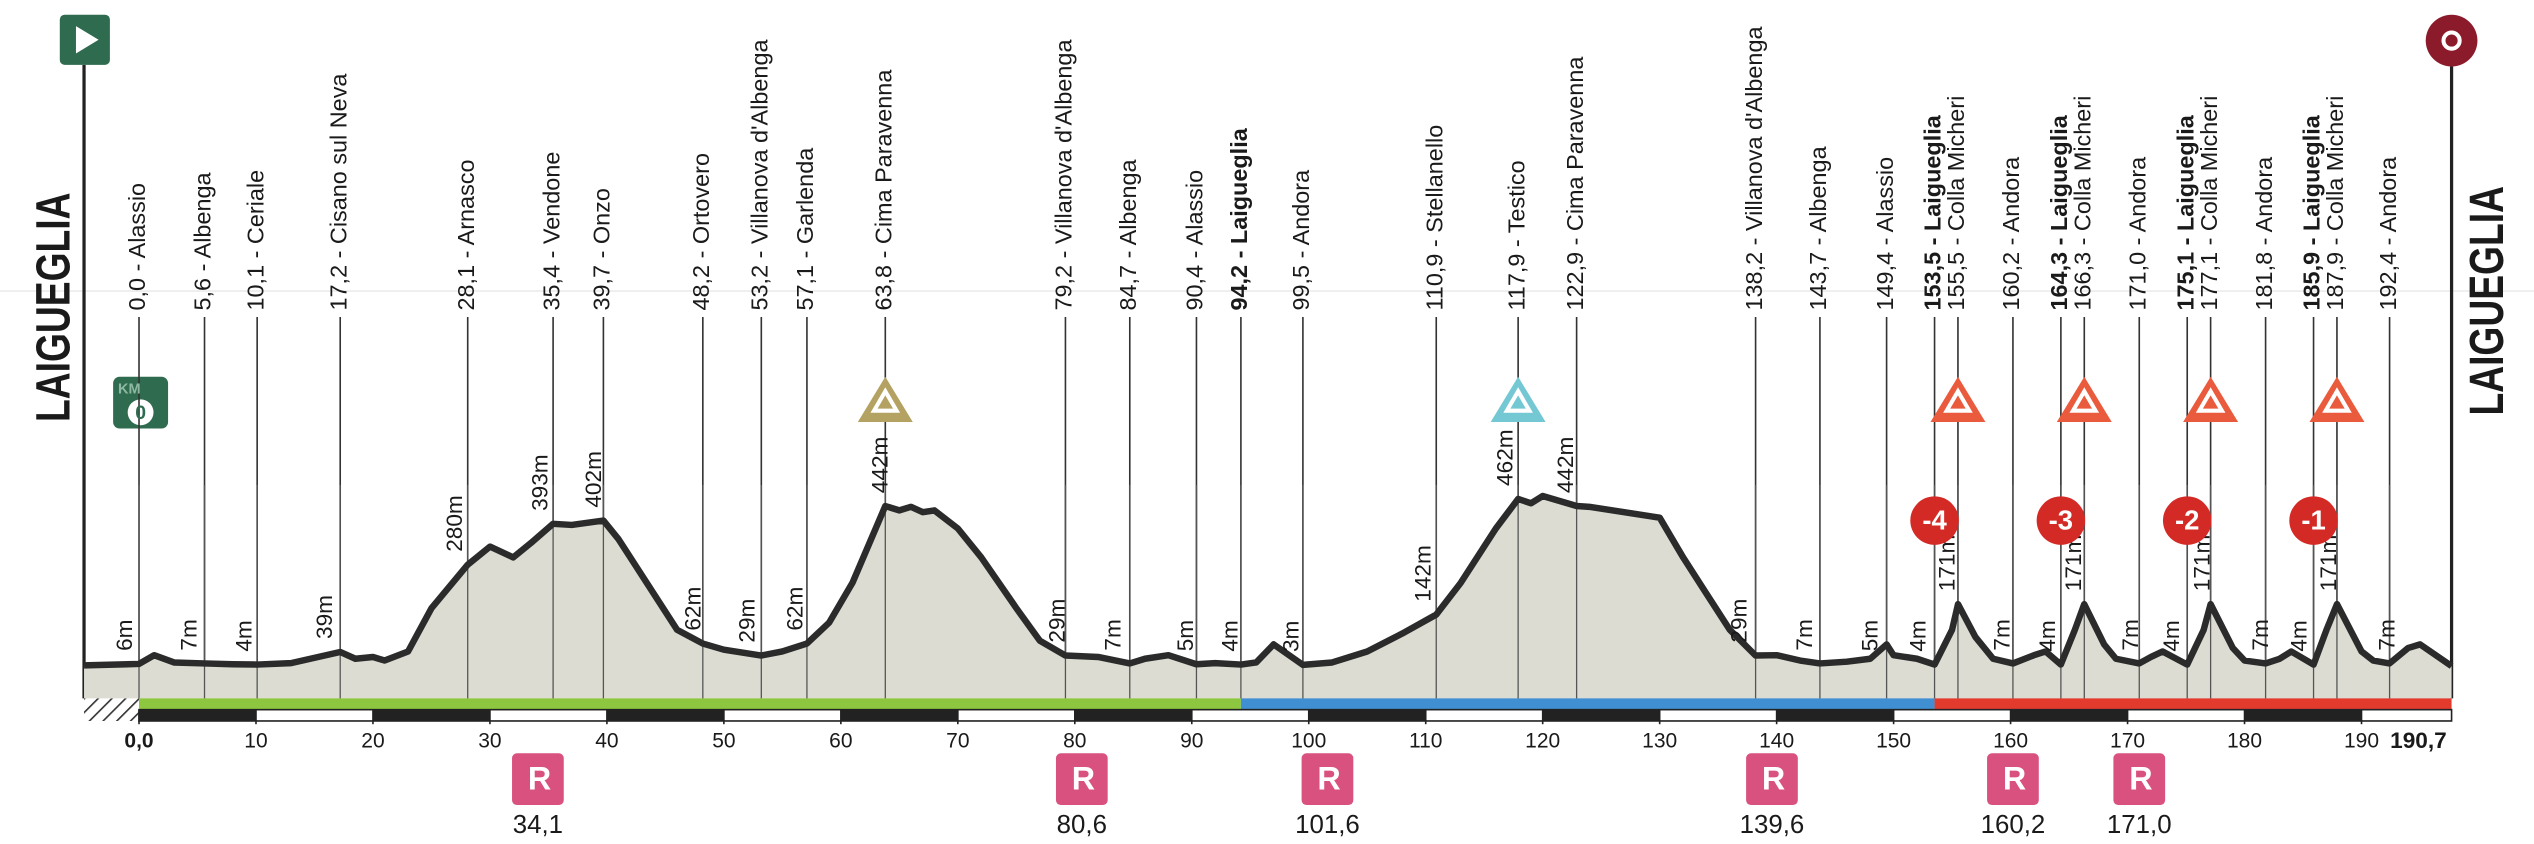  What do you see at coordinates (602, 249) in the screenshot?
I see `waypoint-label: 39,7 - Onzo` at bounding box center [602, 249].